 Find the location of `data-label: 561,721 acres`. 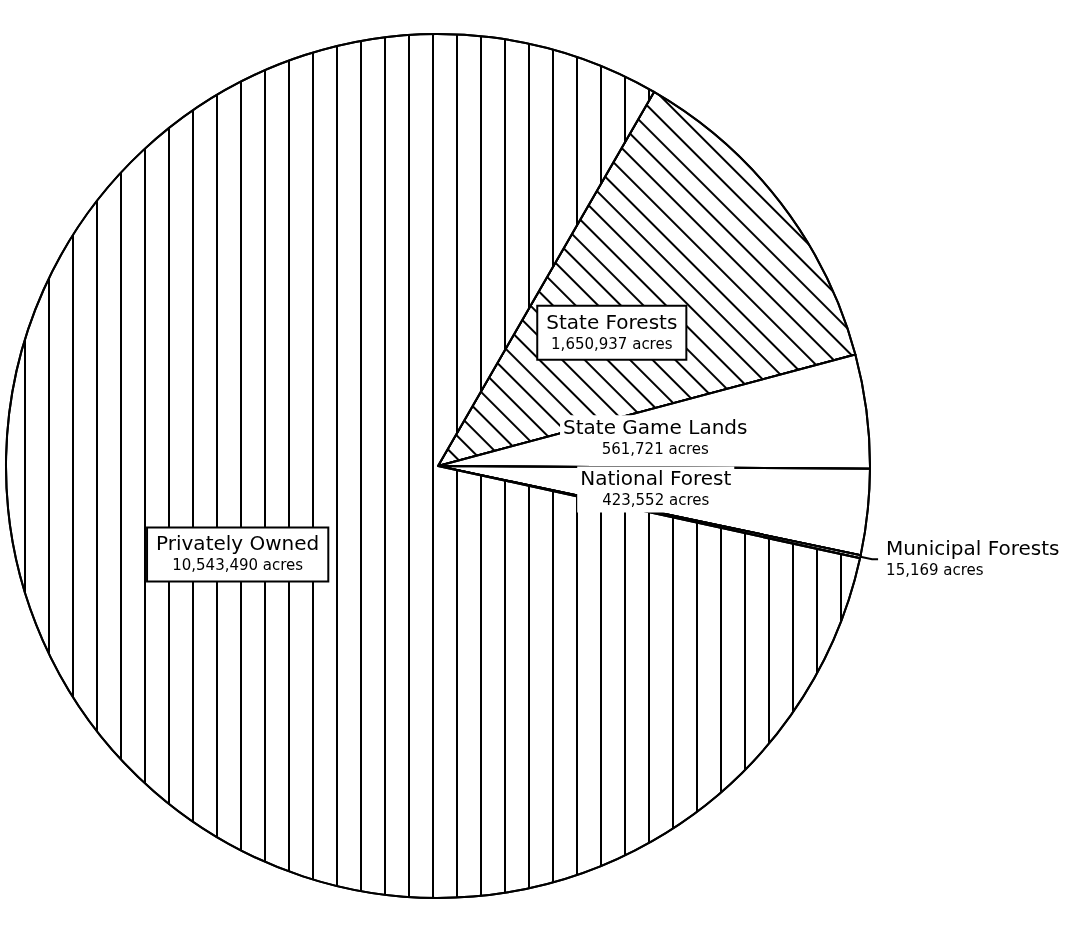

data-label: 561,721 acres is located at coordinates (655, 449).